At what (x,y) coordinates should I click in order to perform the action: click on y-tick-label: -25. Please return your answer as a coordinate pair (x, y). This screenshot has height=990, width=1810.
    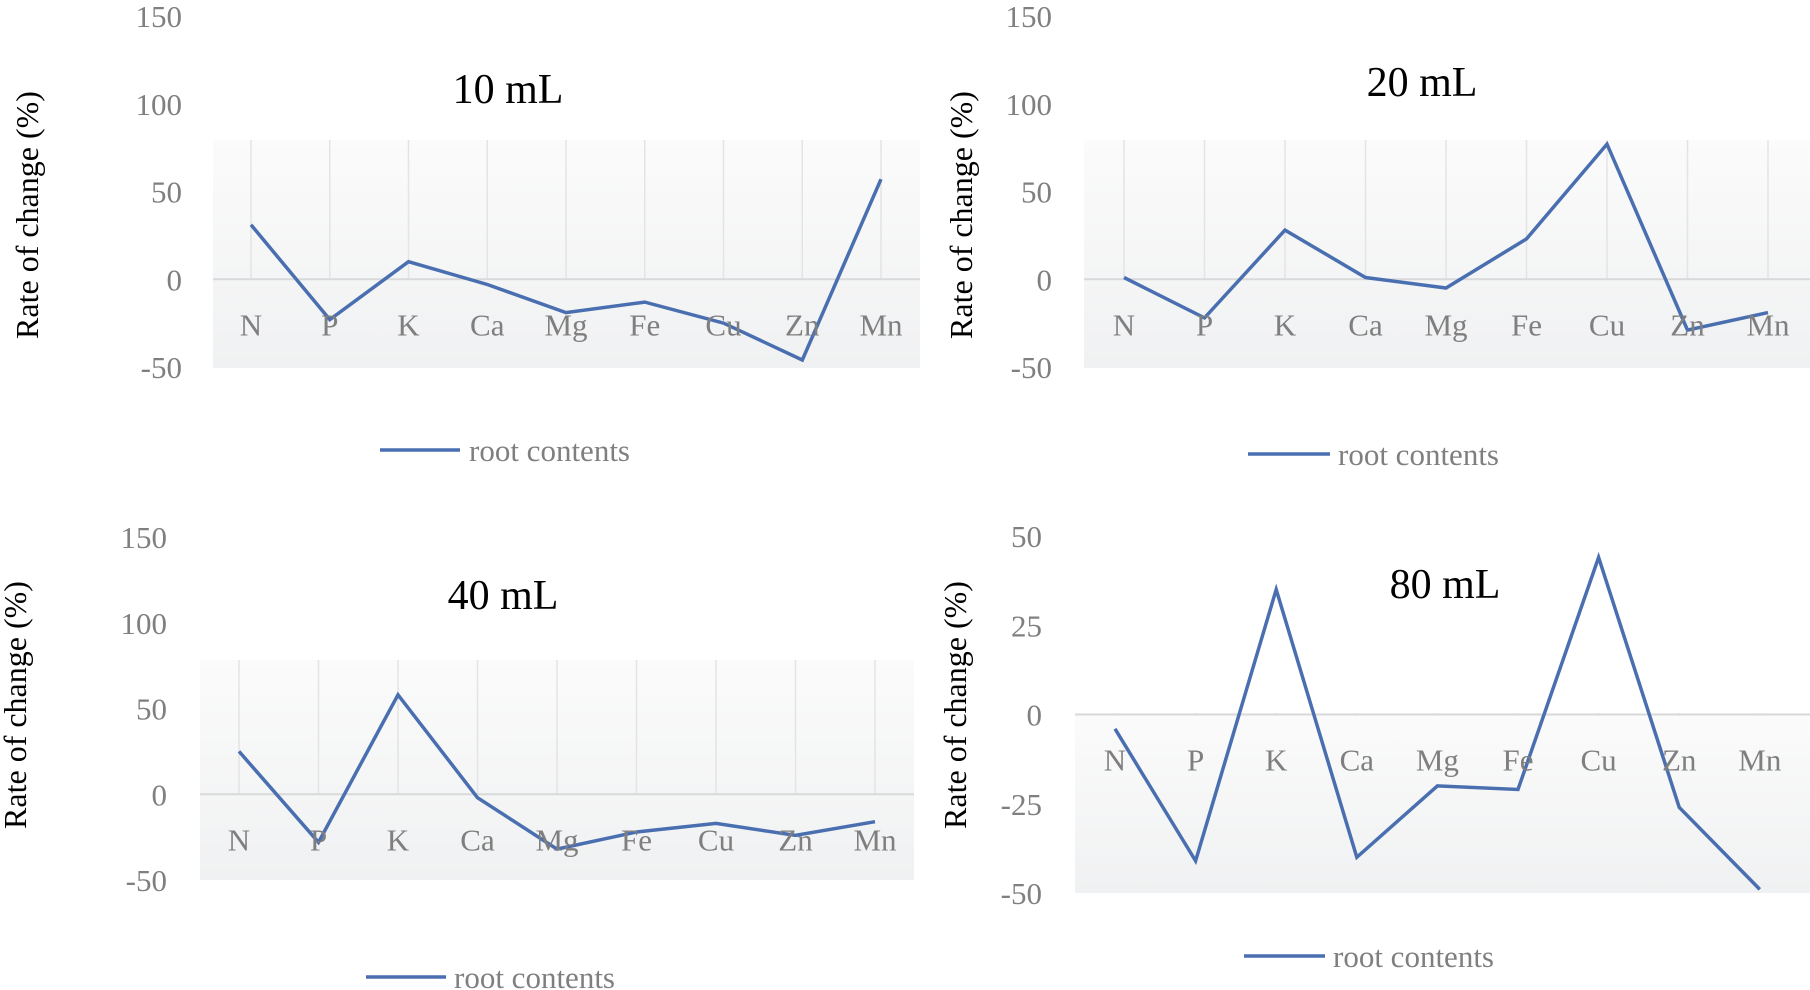
    Looking at the image, I should click on (1021, 804).